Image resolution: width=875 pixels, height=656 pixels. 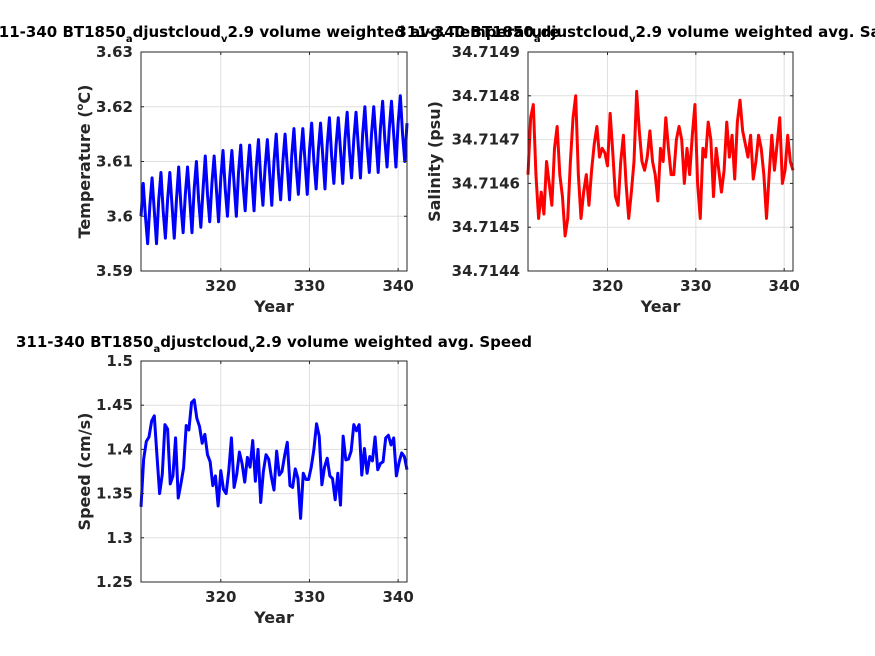 What do you see at coordinates (84, 94) in the screenshot?
I see `ylabel-unit: C)` at bounding box center [84, 94].